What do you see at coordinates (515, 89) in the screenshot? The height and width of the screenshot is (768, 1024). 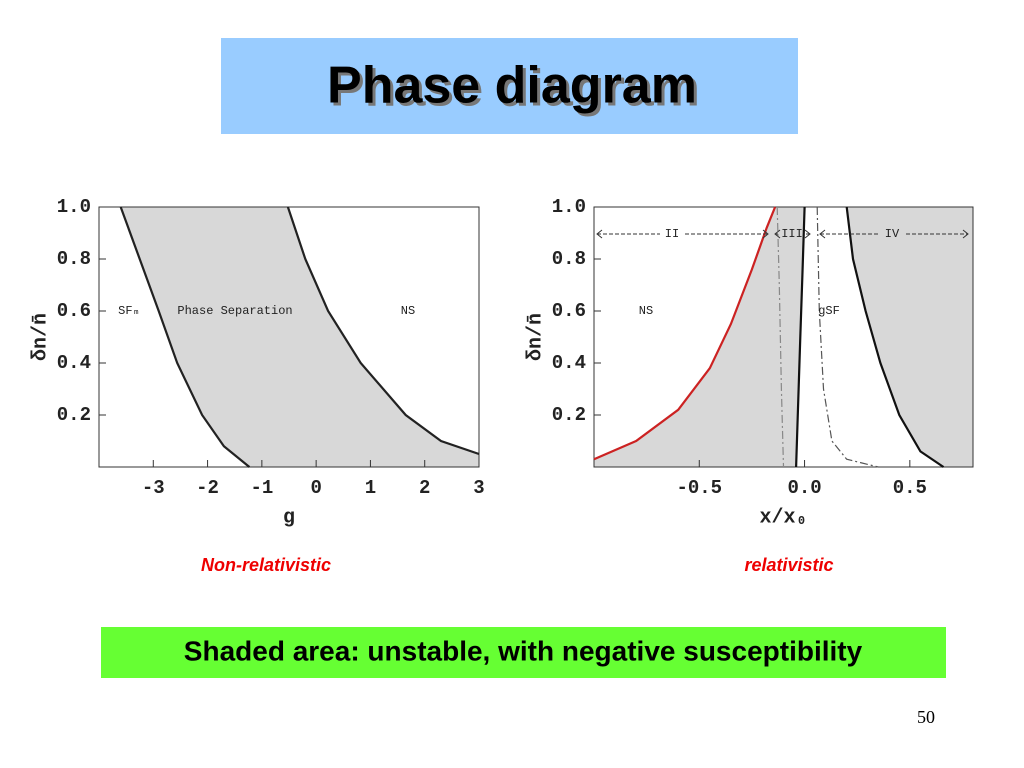 I see `title-shadow: Phase diagram` at bounding box center [515, 89].